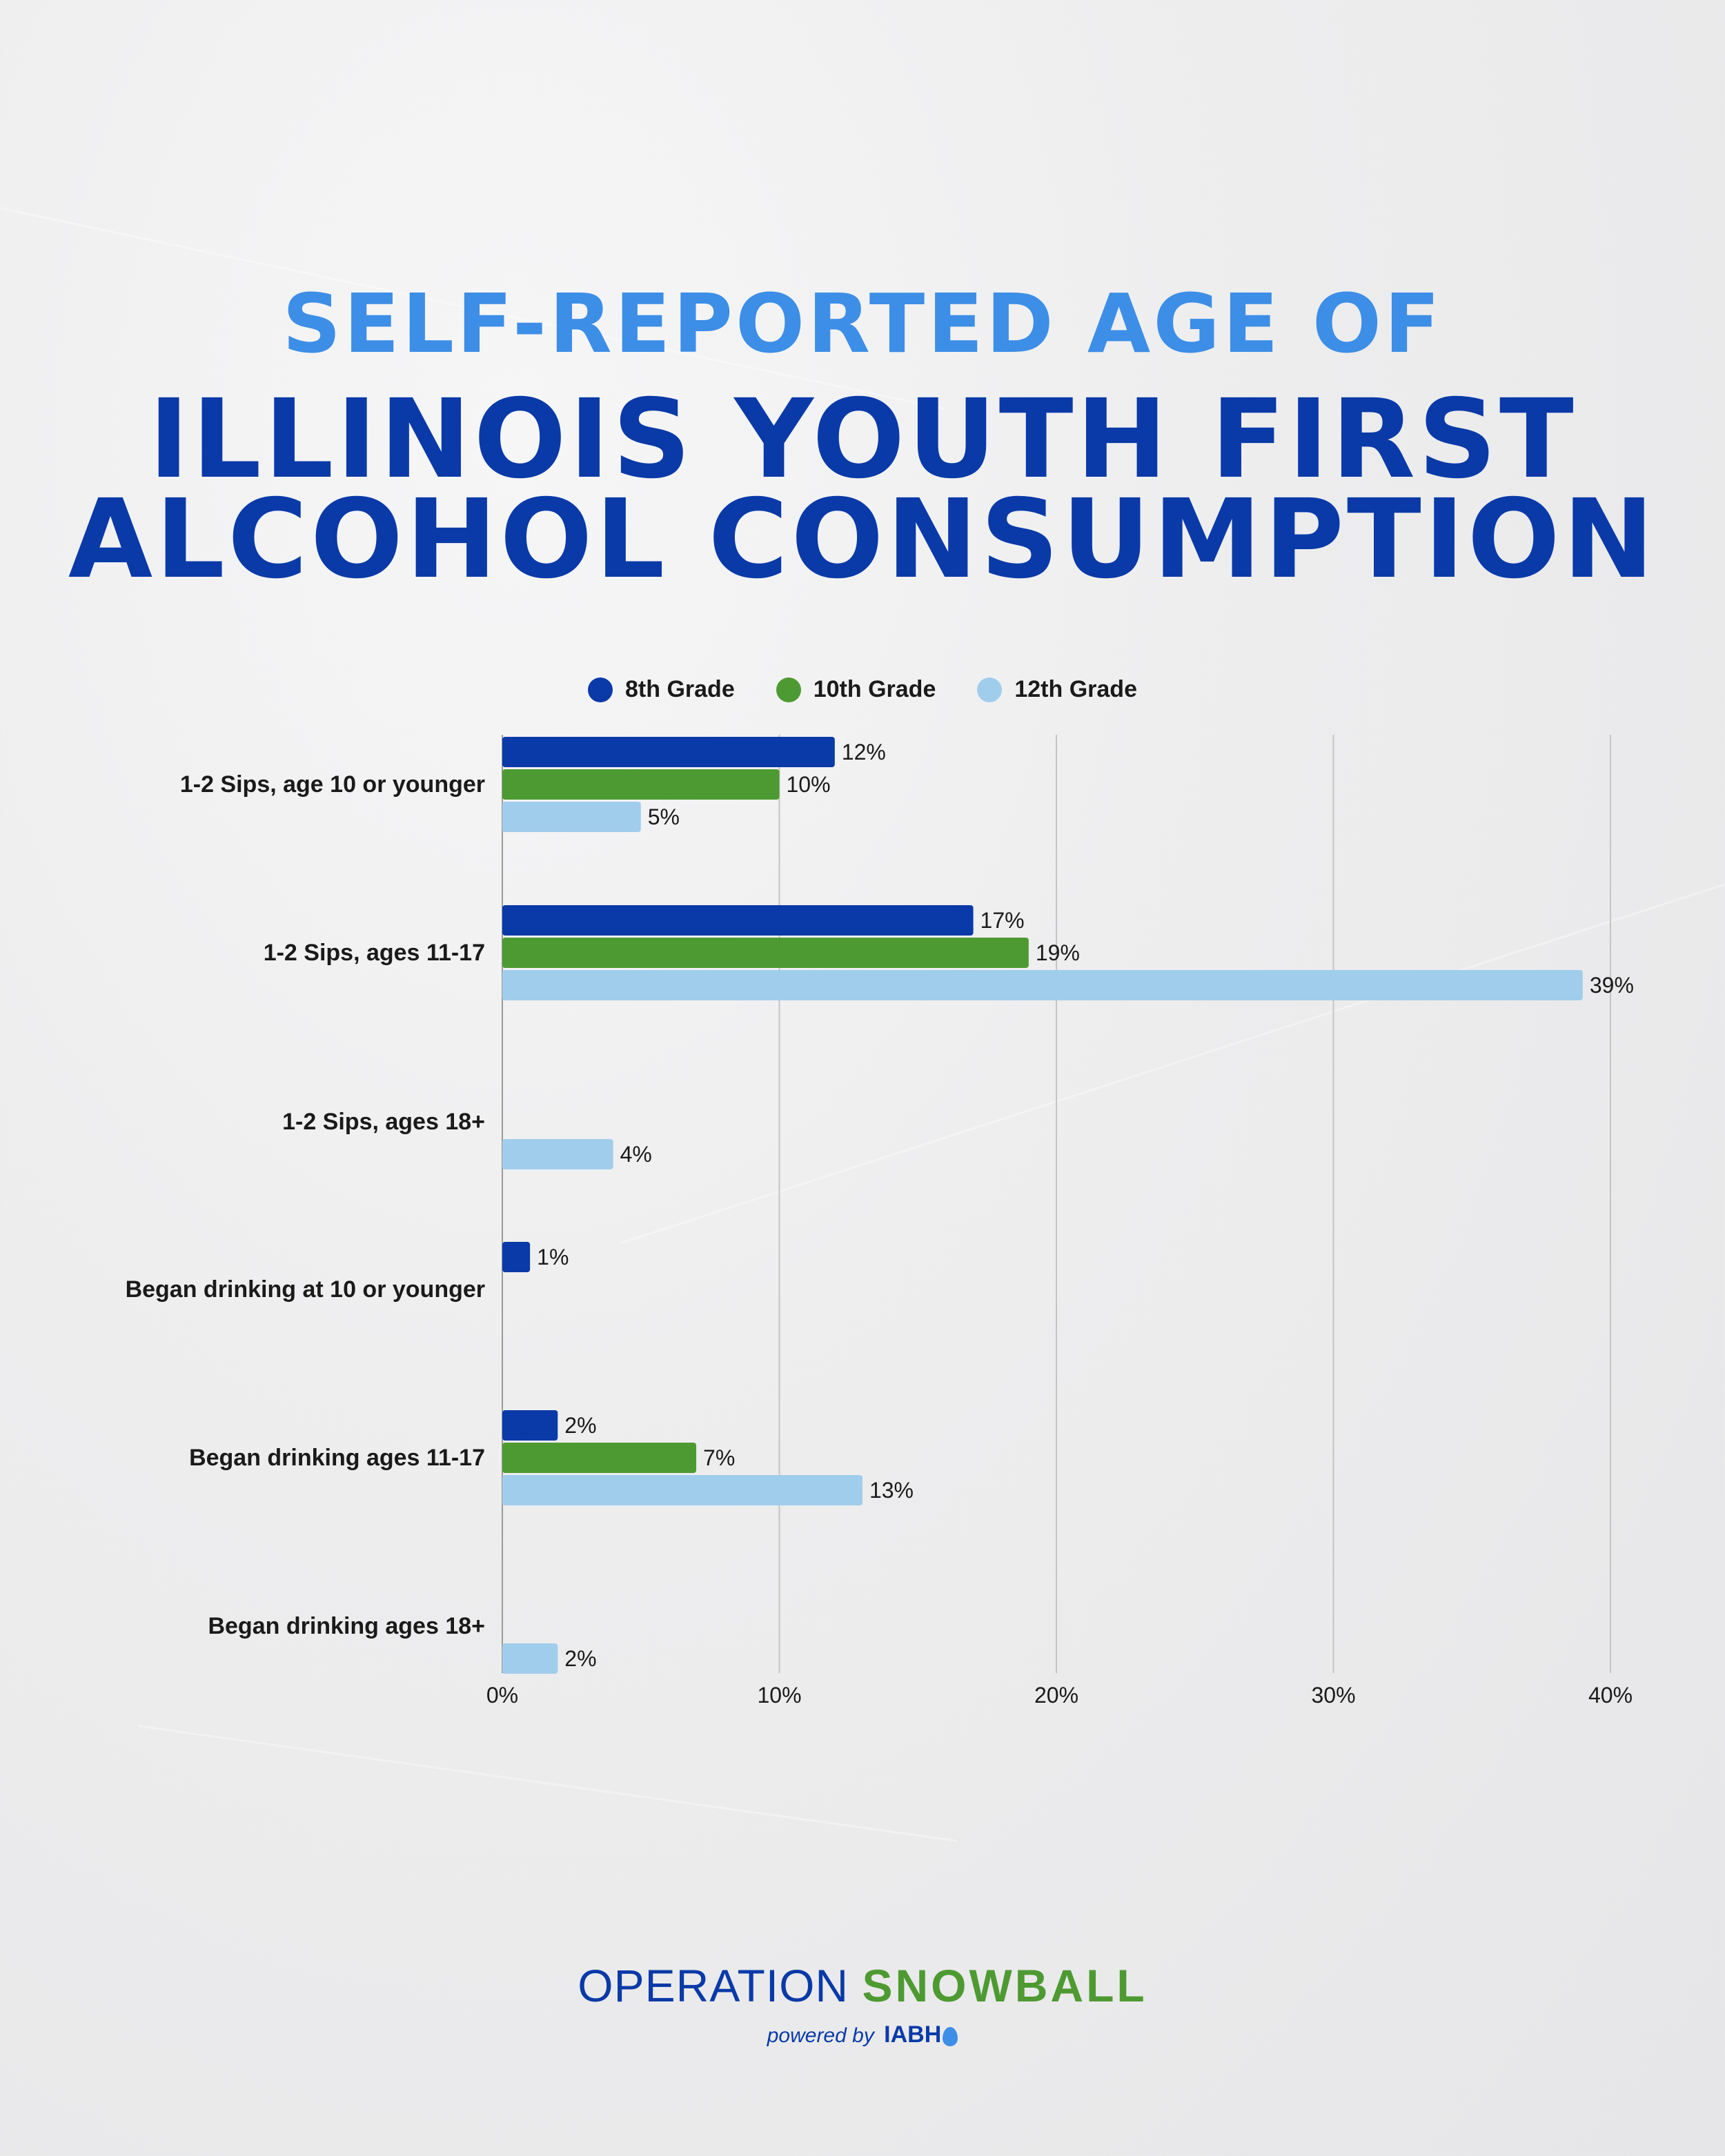  What do you see at coordinates (1056, 1695) in the screenshot?
I see `x-tick-label: 20%` at bounding box center [1056, 1695].